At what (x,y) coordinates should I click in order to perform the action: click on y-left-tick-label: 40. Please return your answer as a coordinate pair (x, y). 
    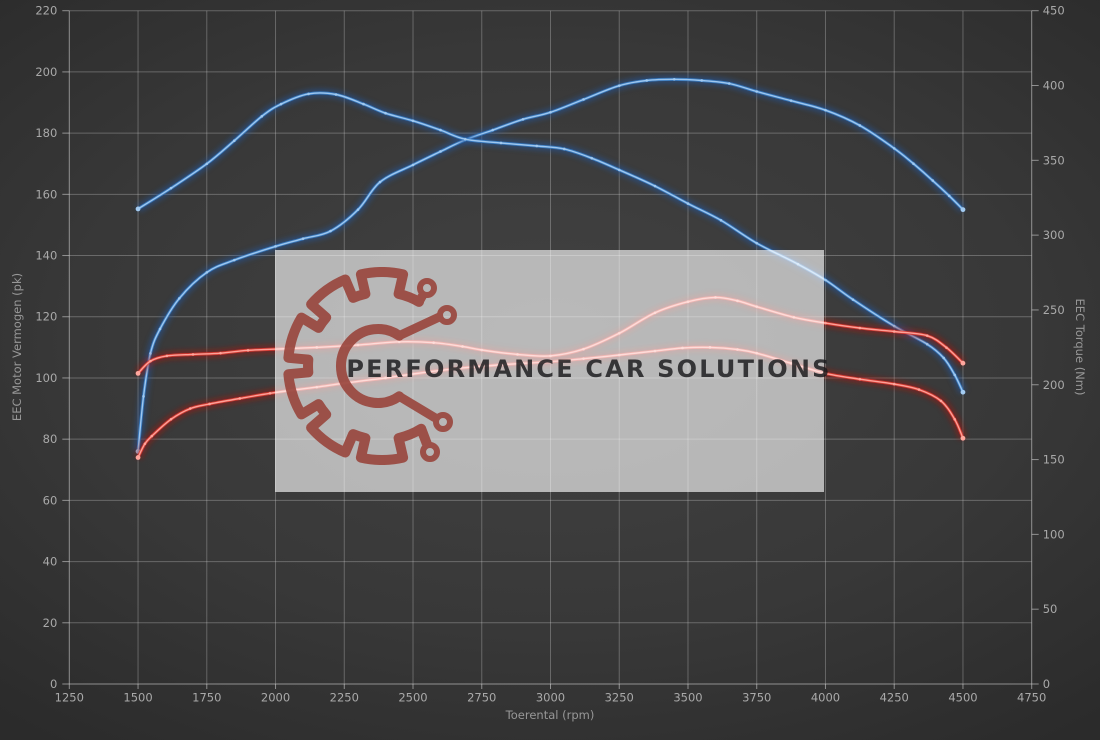
    Looking at the image, I should click on (50, 562).